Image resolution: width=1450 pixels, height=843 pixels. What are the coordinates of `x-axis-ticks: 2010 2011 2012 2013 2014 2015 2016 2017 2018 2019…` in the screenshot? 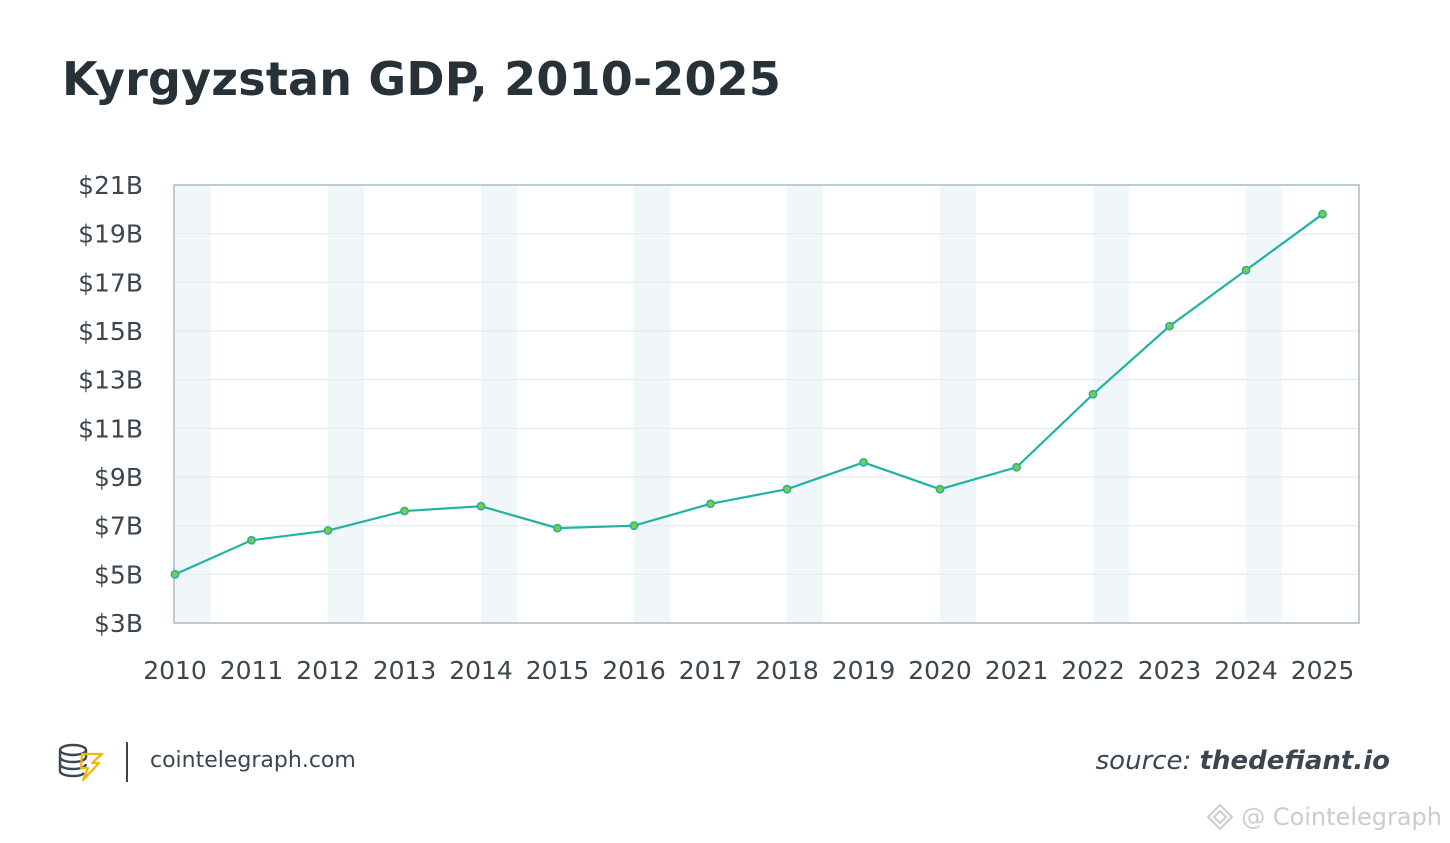 It's located at (748, 670).